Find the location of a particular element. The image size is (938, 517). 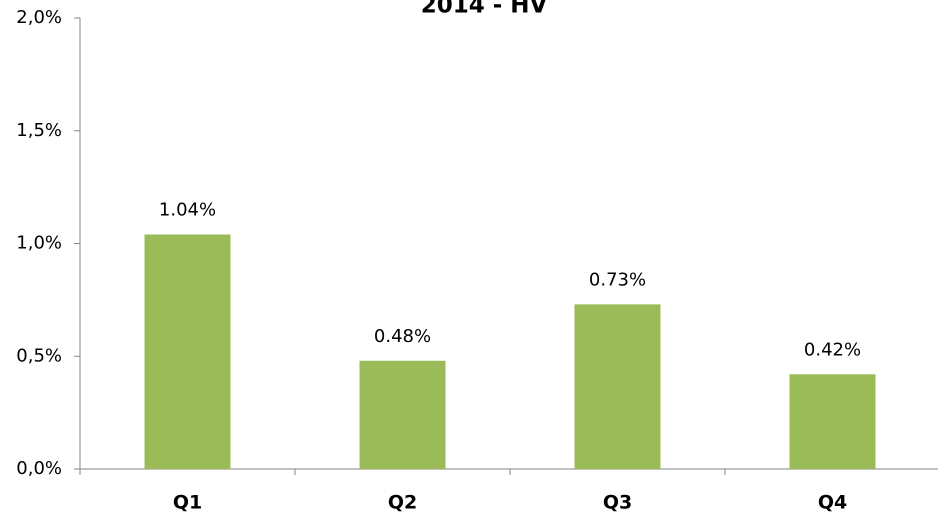

data-label: 0.48% is located at coordinates (402, 336).